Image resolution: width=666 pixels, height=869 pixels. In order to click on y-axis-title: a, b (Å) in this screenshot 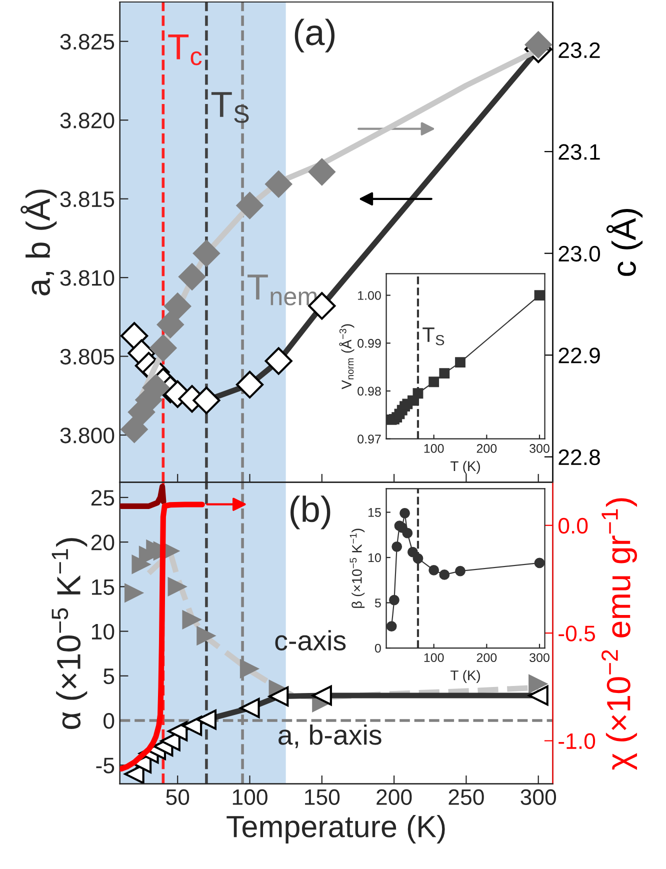, I will do `click(38, 243)`.